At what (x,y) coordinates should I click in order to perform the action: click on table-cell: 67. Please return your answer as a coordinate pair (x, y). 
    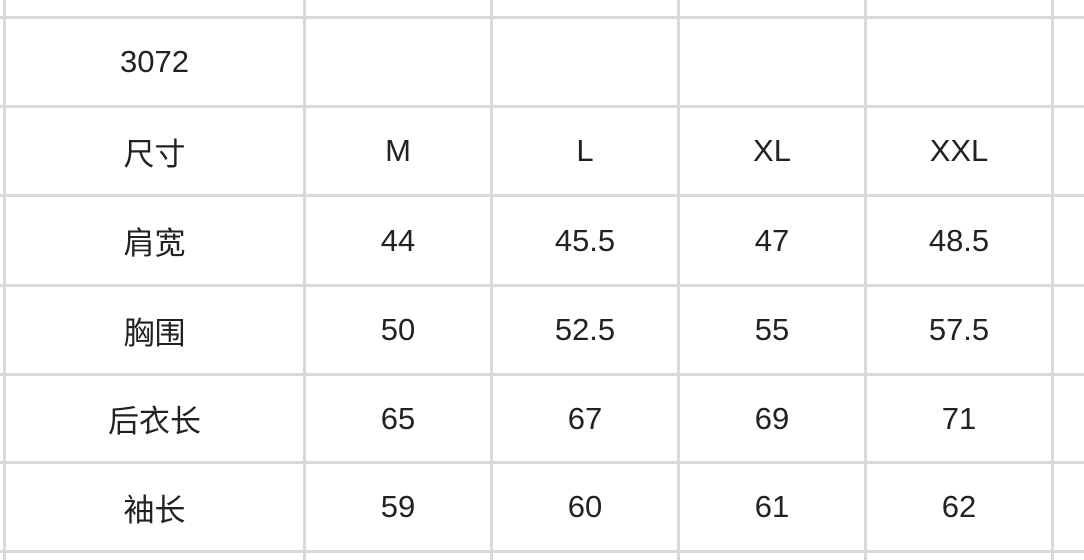
    Looking at the image, I should click on (585, 418).